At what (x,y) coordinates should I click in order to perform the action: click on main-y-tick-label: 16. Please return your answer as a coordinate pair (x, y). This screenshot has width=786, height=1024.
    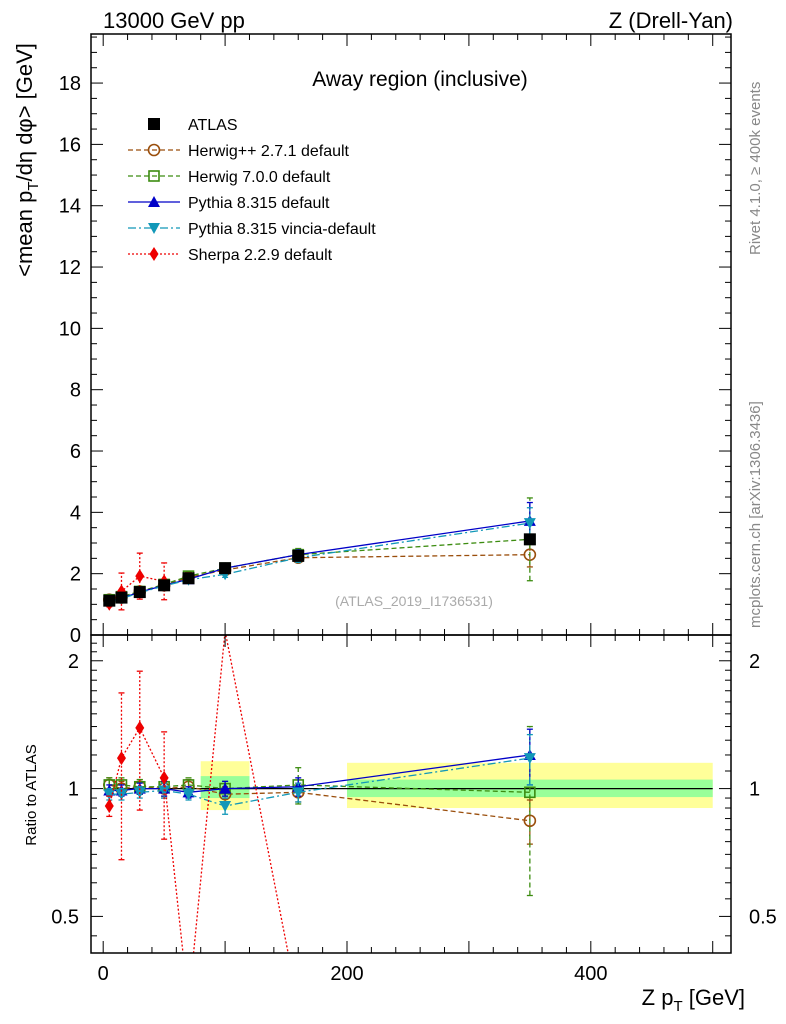
    Looking at the image, I should click on (70, 145).